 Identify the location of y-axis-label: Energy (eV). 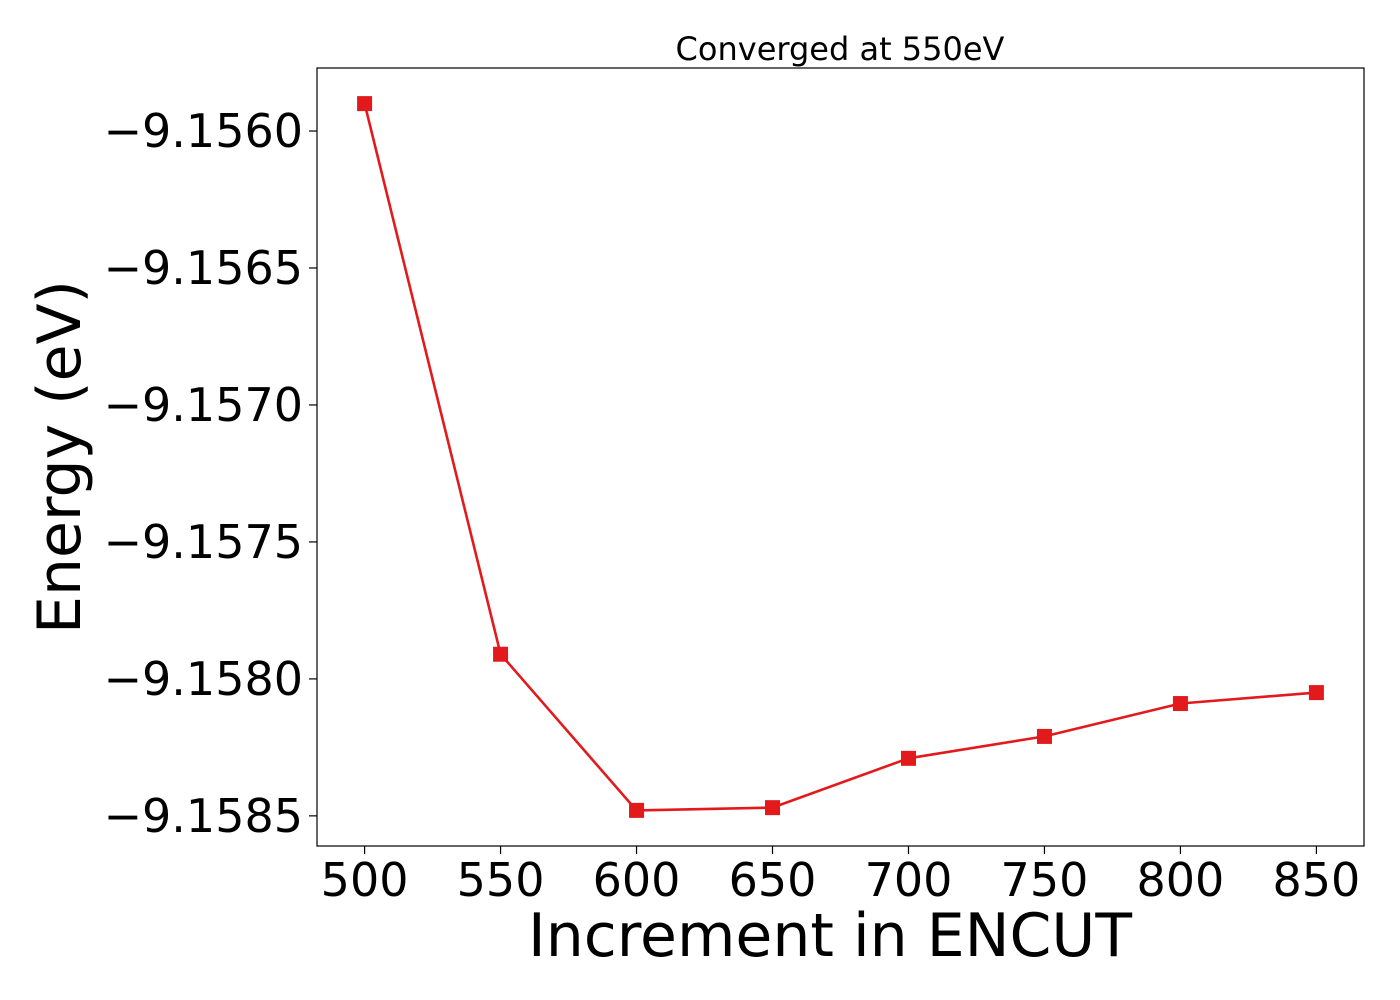
(60, 457).